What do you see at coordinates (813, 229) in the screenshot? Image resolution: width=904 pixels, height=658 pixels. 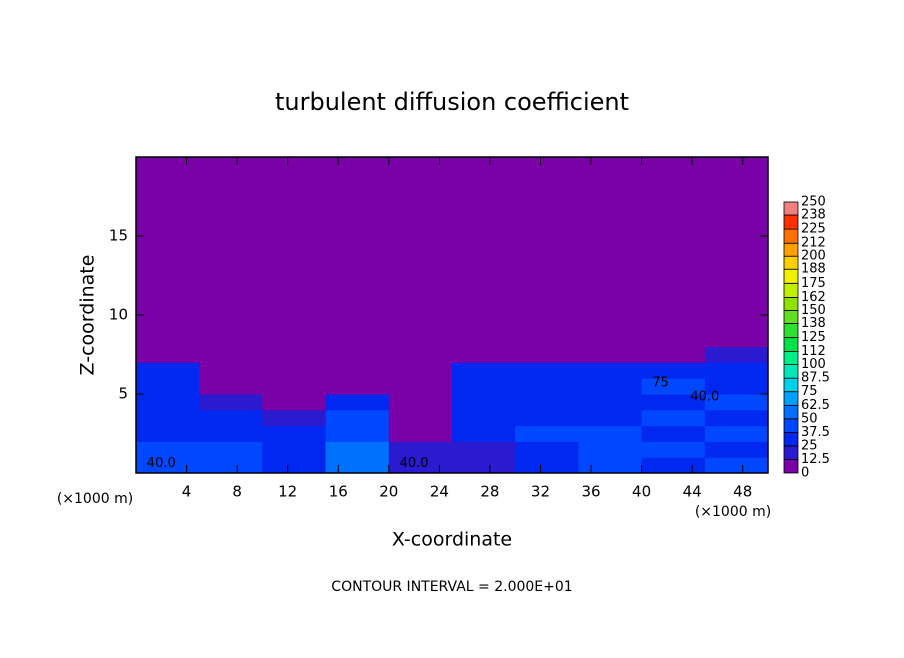 I see `colorbar-label: 225` at bounding box center [813, 229].